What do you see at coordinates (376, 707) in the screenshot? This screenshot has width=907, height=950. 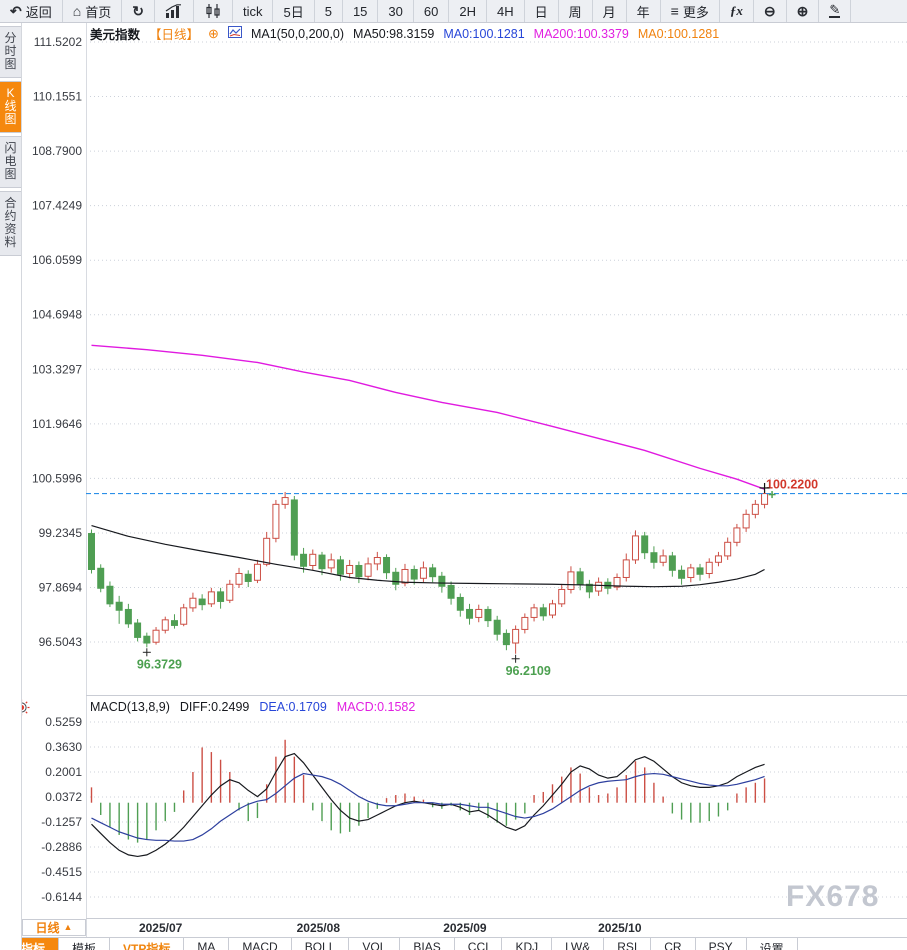 I see `macd-value: MACD:0.1582` at bounding box center [376, 707].